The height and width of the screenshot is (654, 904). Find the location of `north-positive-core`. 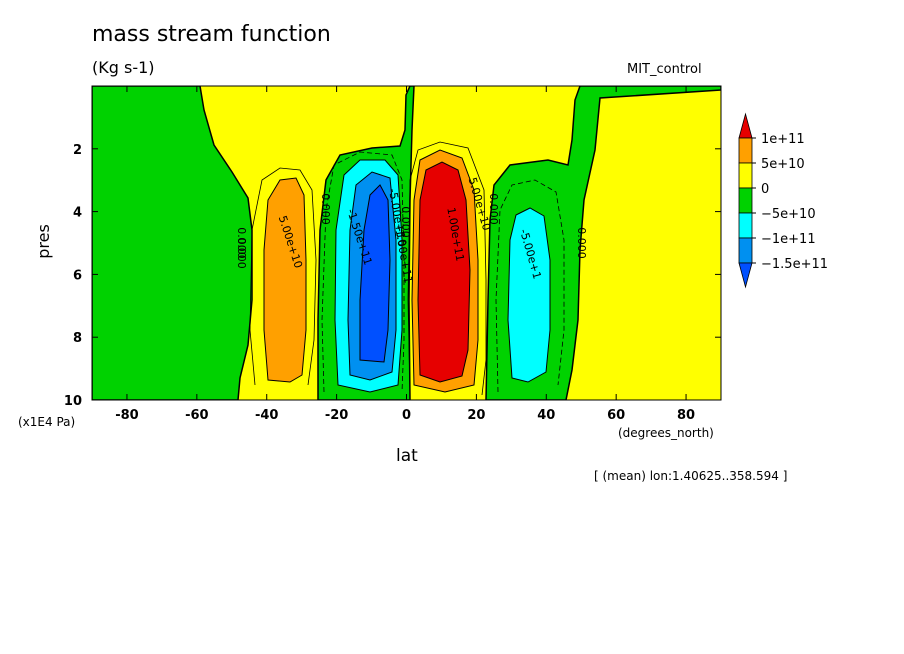

north-positive-core is located at coordinates (444, 272).